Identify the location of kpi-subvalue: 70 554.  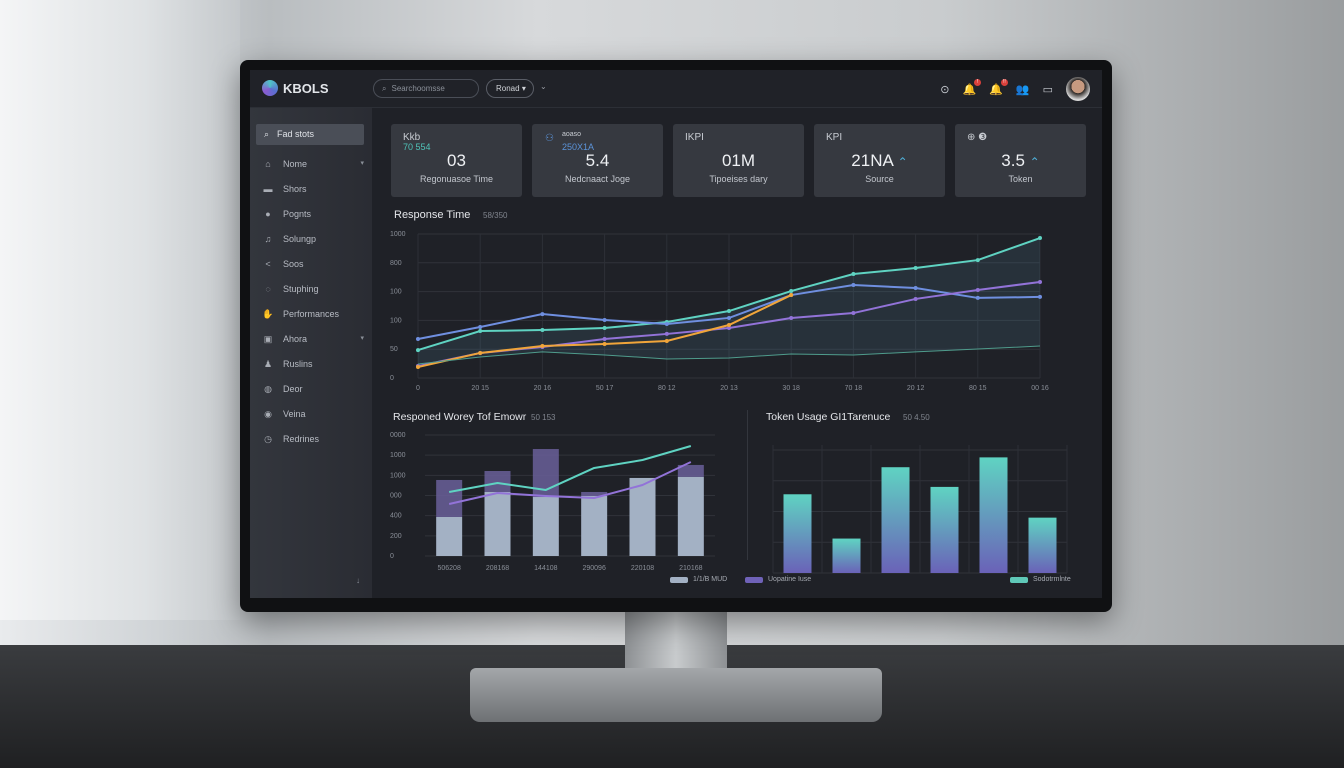
(417, 147).